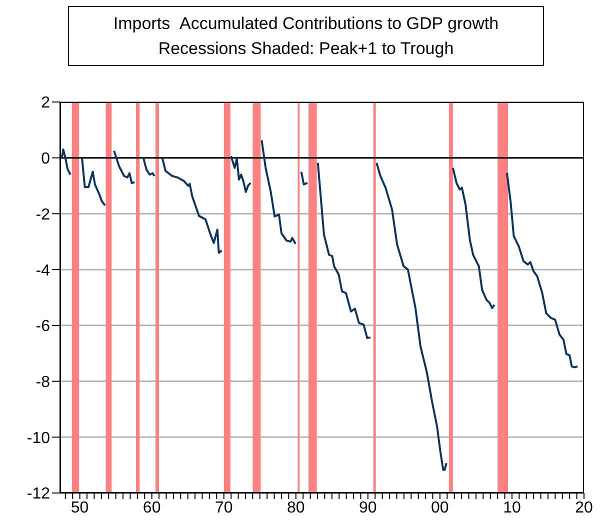 The width and height of the screenshot is (602, 531). What do you see at coordinates (306, 24) in the screenshot?
I see `chart-title: Imports Accumulated Contributions to GDP growth` at bounding box center [306, 24].